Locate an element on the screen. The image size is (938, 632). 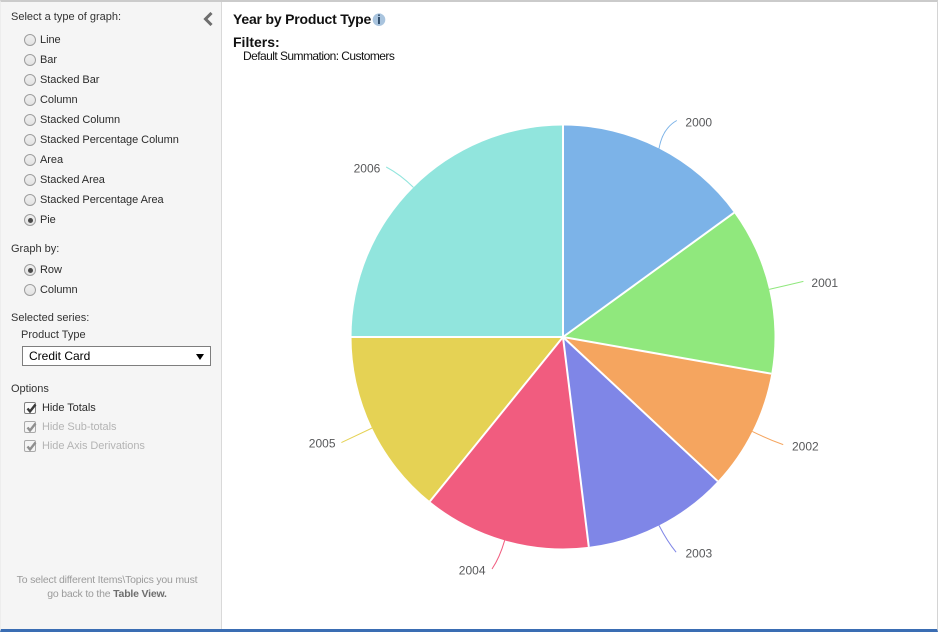
svg-text: 2003 is located at coordinates (699, 554).